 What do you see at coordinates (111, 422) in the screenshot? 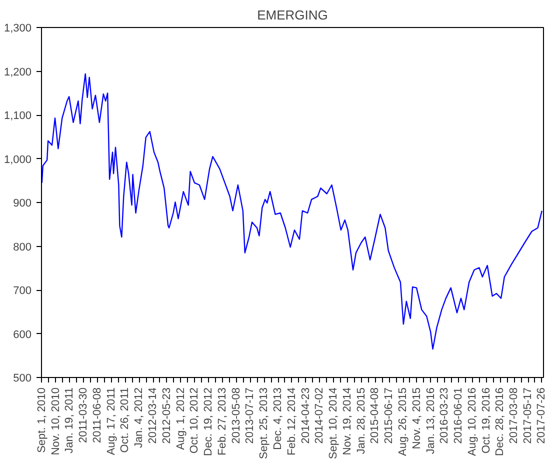
I see `x-tick-label: Aug. 17, 2011` at bounding box center [111, 422].